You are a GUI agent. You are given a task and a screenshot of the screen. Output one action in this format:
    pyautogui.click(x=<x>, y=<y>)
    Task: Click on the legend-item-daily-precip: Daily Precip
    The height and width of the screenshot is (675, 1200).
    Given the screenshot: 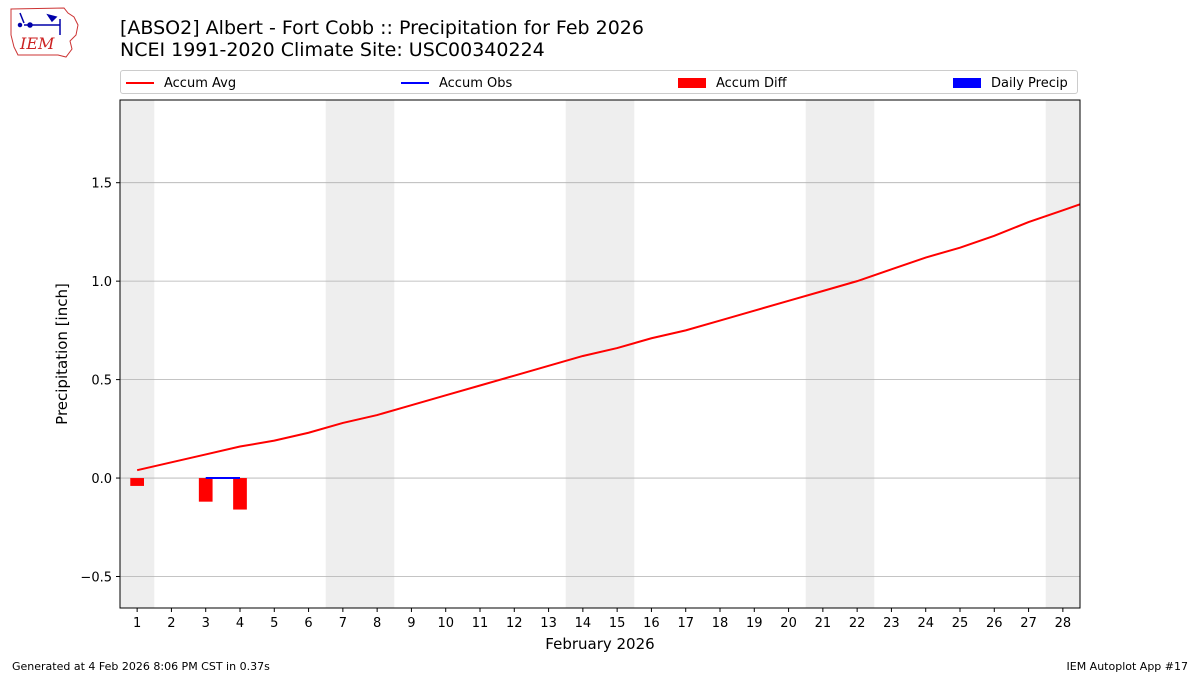 What is the action you would take?
    pyautogui.click(x=1010, y=83)
    